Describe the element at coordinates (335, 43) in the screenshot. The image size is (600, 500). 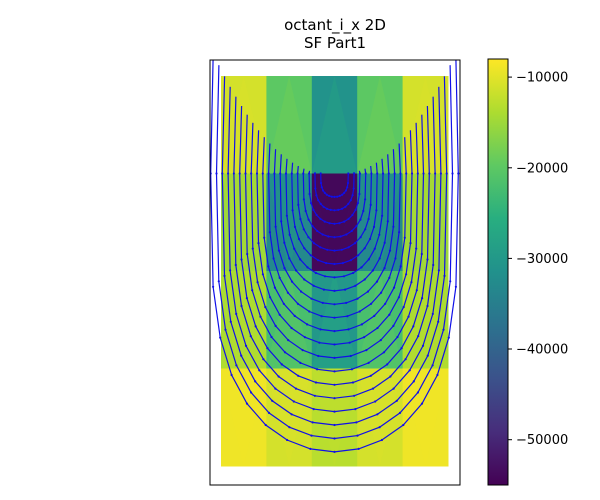
I see `chart-title-line2: SF Part1` at that location.